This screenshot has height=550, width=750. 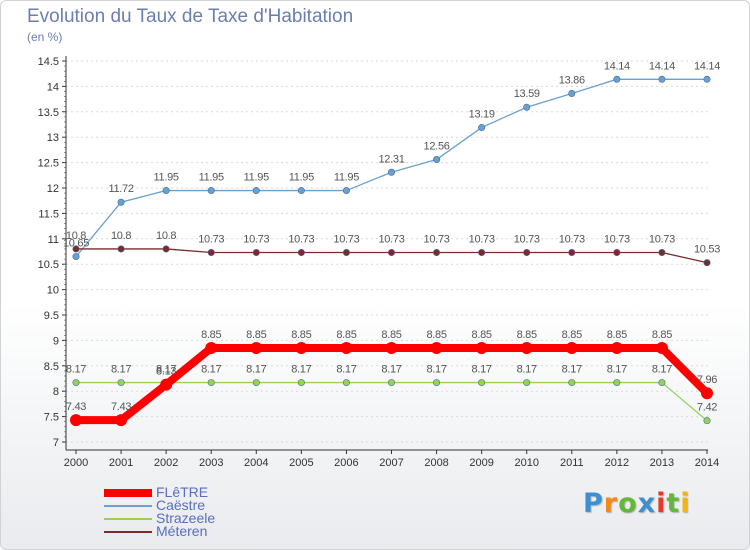 What do you see at coordinates (611, 503) in the screenshot?
I see `logo-letter: r` at bounding box center [611, 503].